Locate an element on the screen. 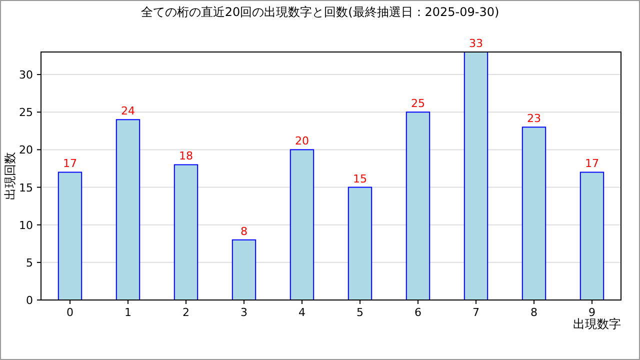 The image size is (640, 360). data-label: 20 is located at coordinates (302, 141).